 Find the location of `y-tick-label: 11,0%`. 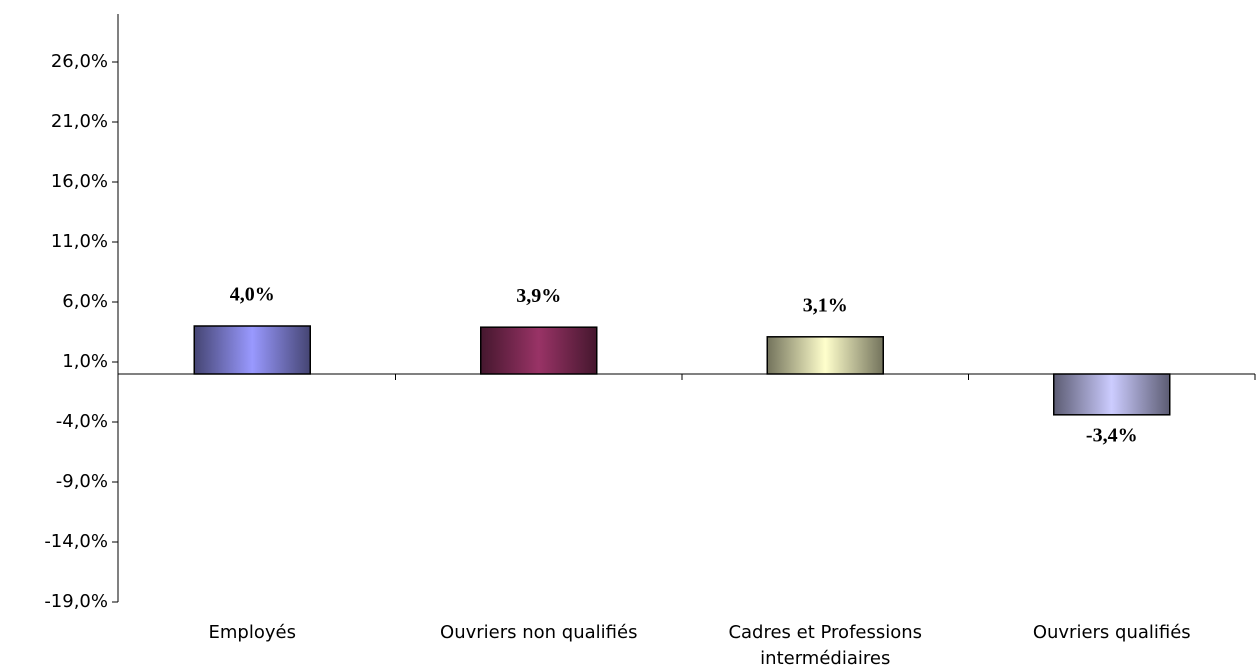

y-tick-label: 11,0% is located at coordinates (79, 241).